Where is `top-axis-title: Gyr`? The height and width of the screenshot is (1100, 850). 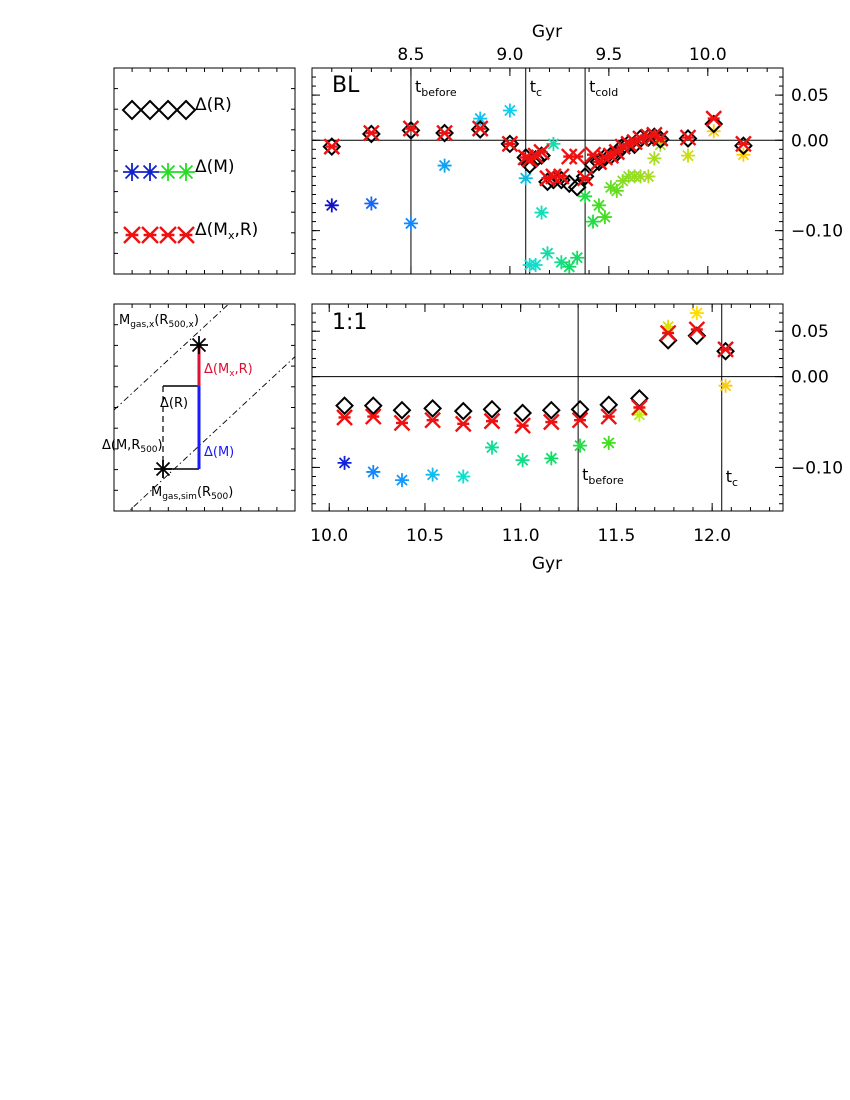
top-axis-title: Gyr is located at coordinates (547, 32).